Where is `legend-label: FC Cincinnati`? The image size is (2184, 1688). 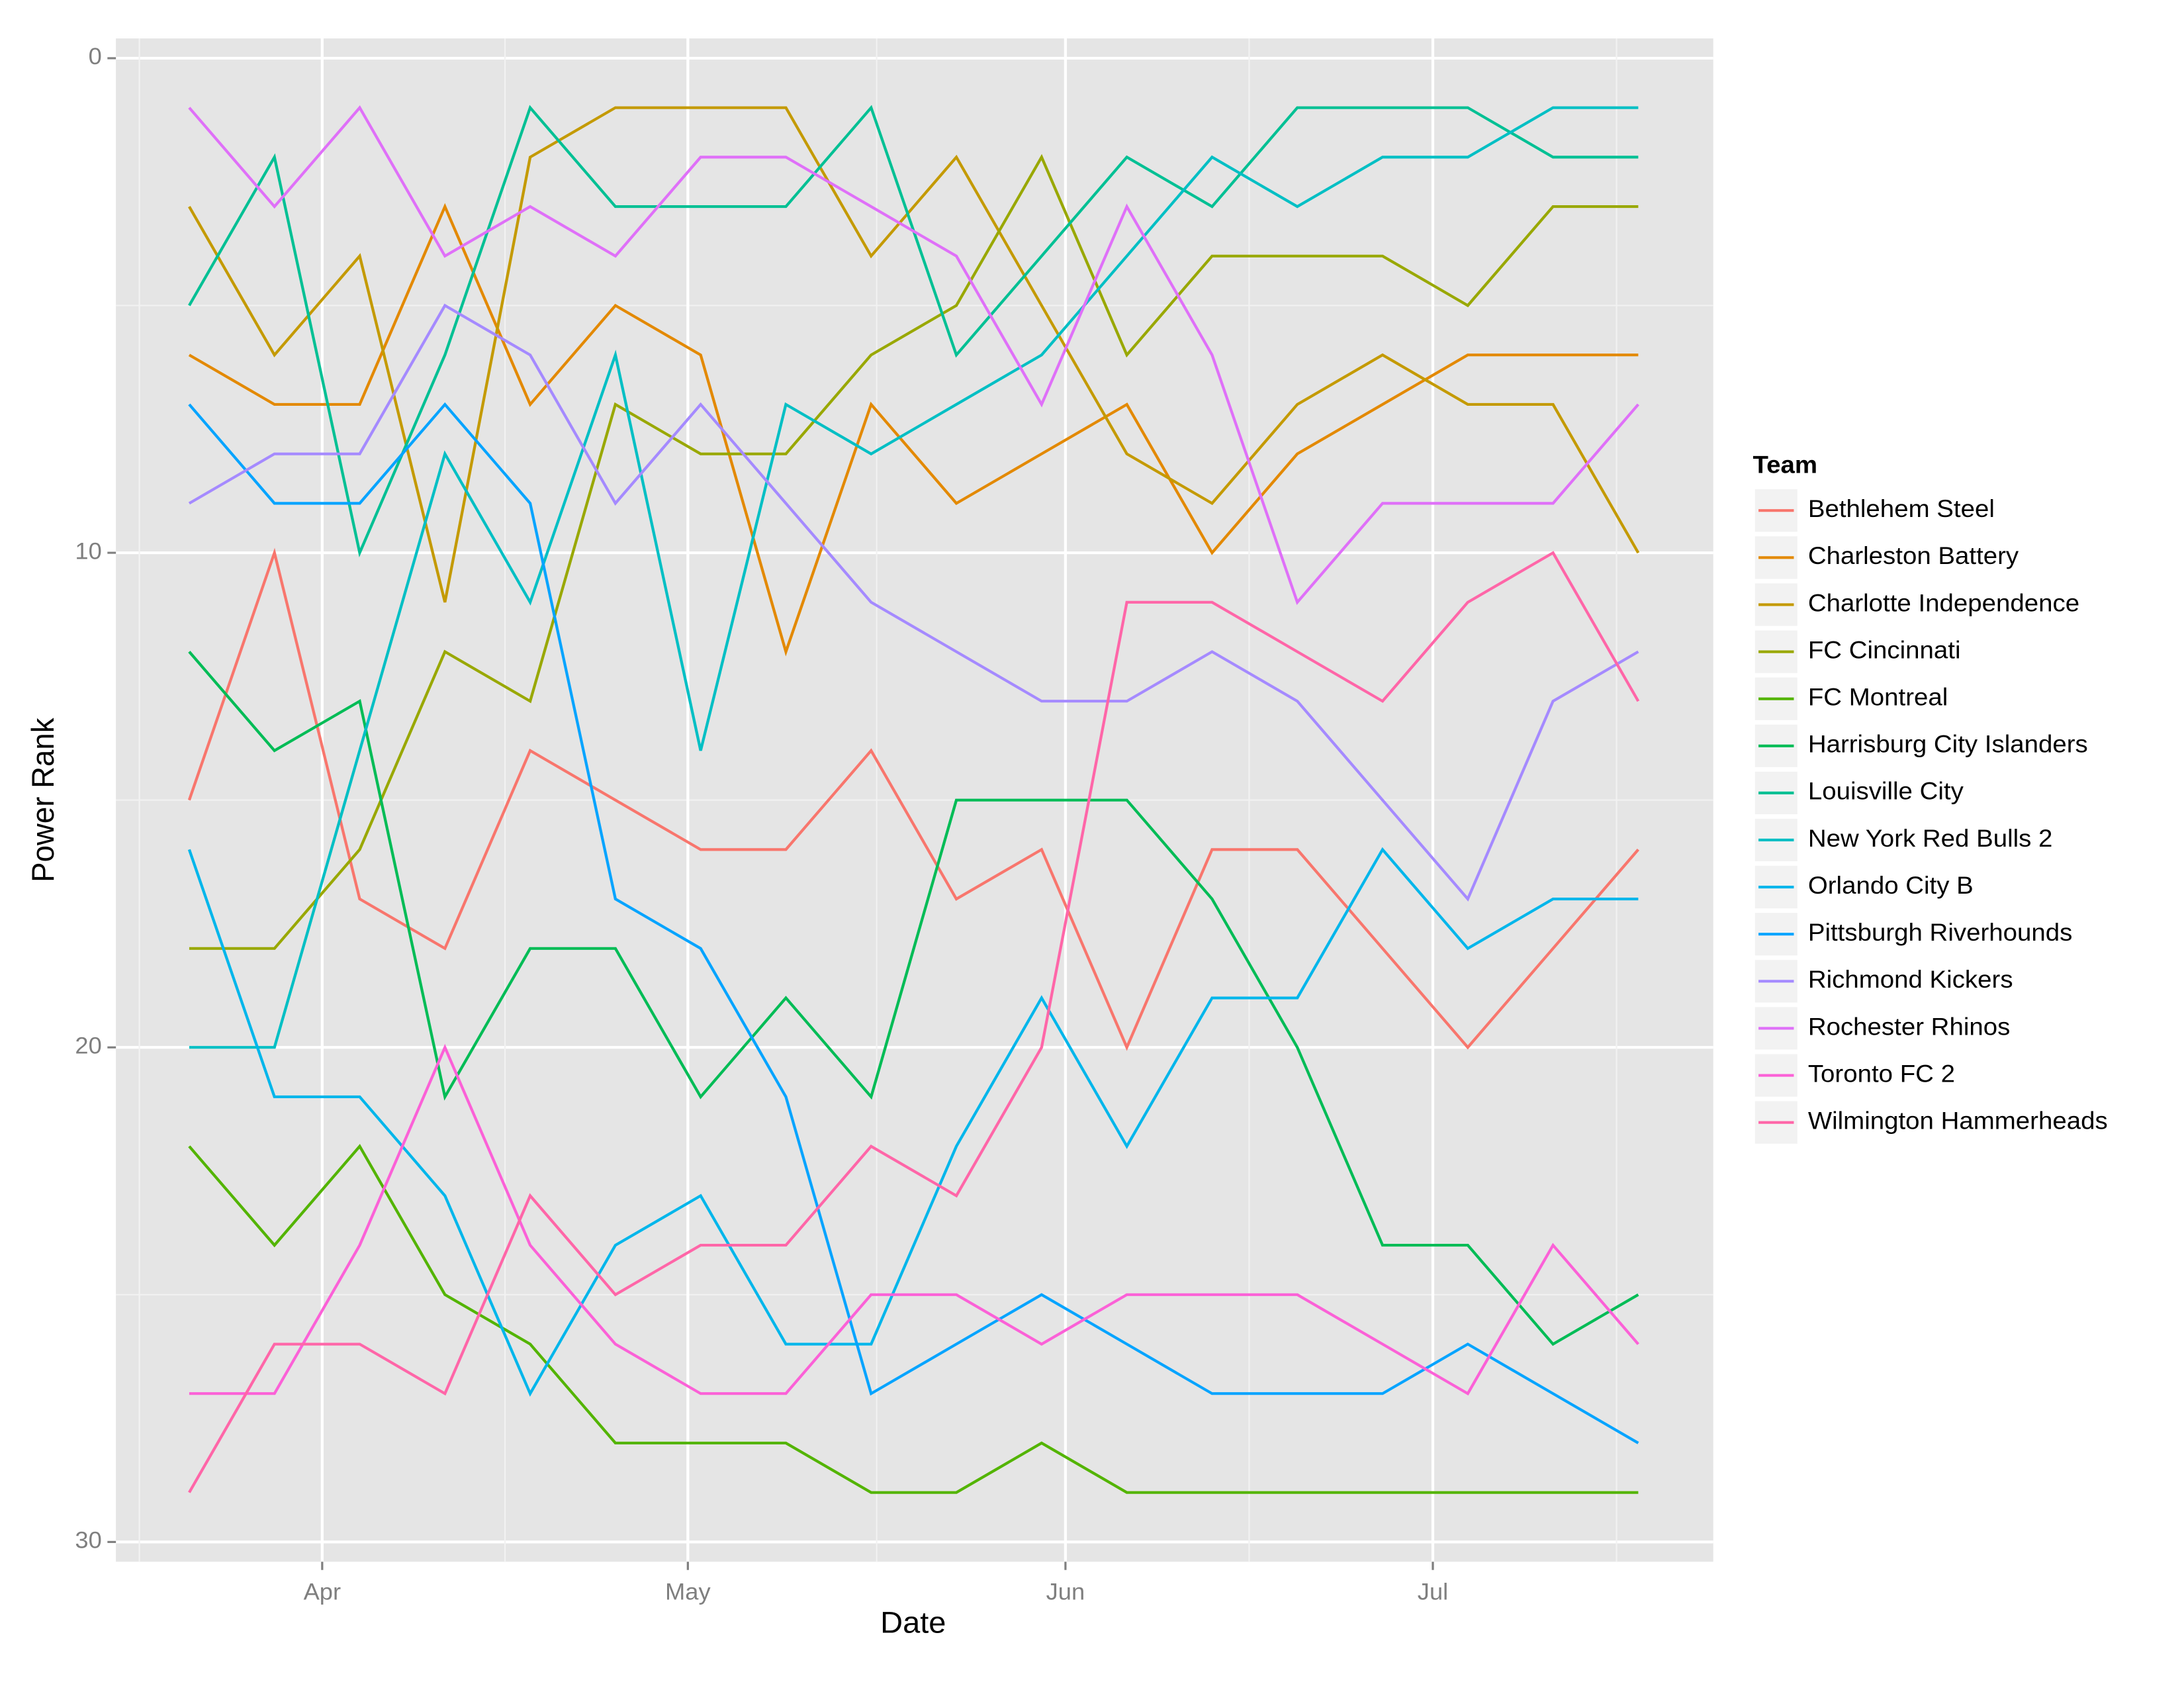 legend-label: FC Cincinnati is located at coordinates (1885, 650).